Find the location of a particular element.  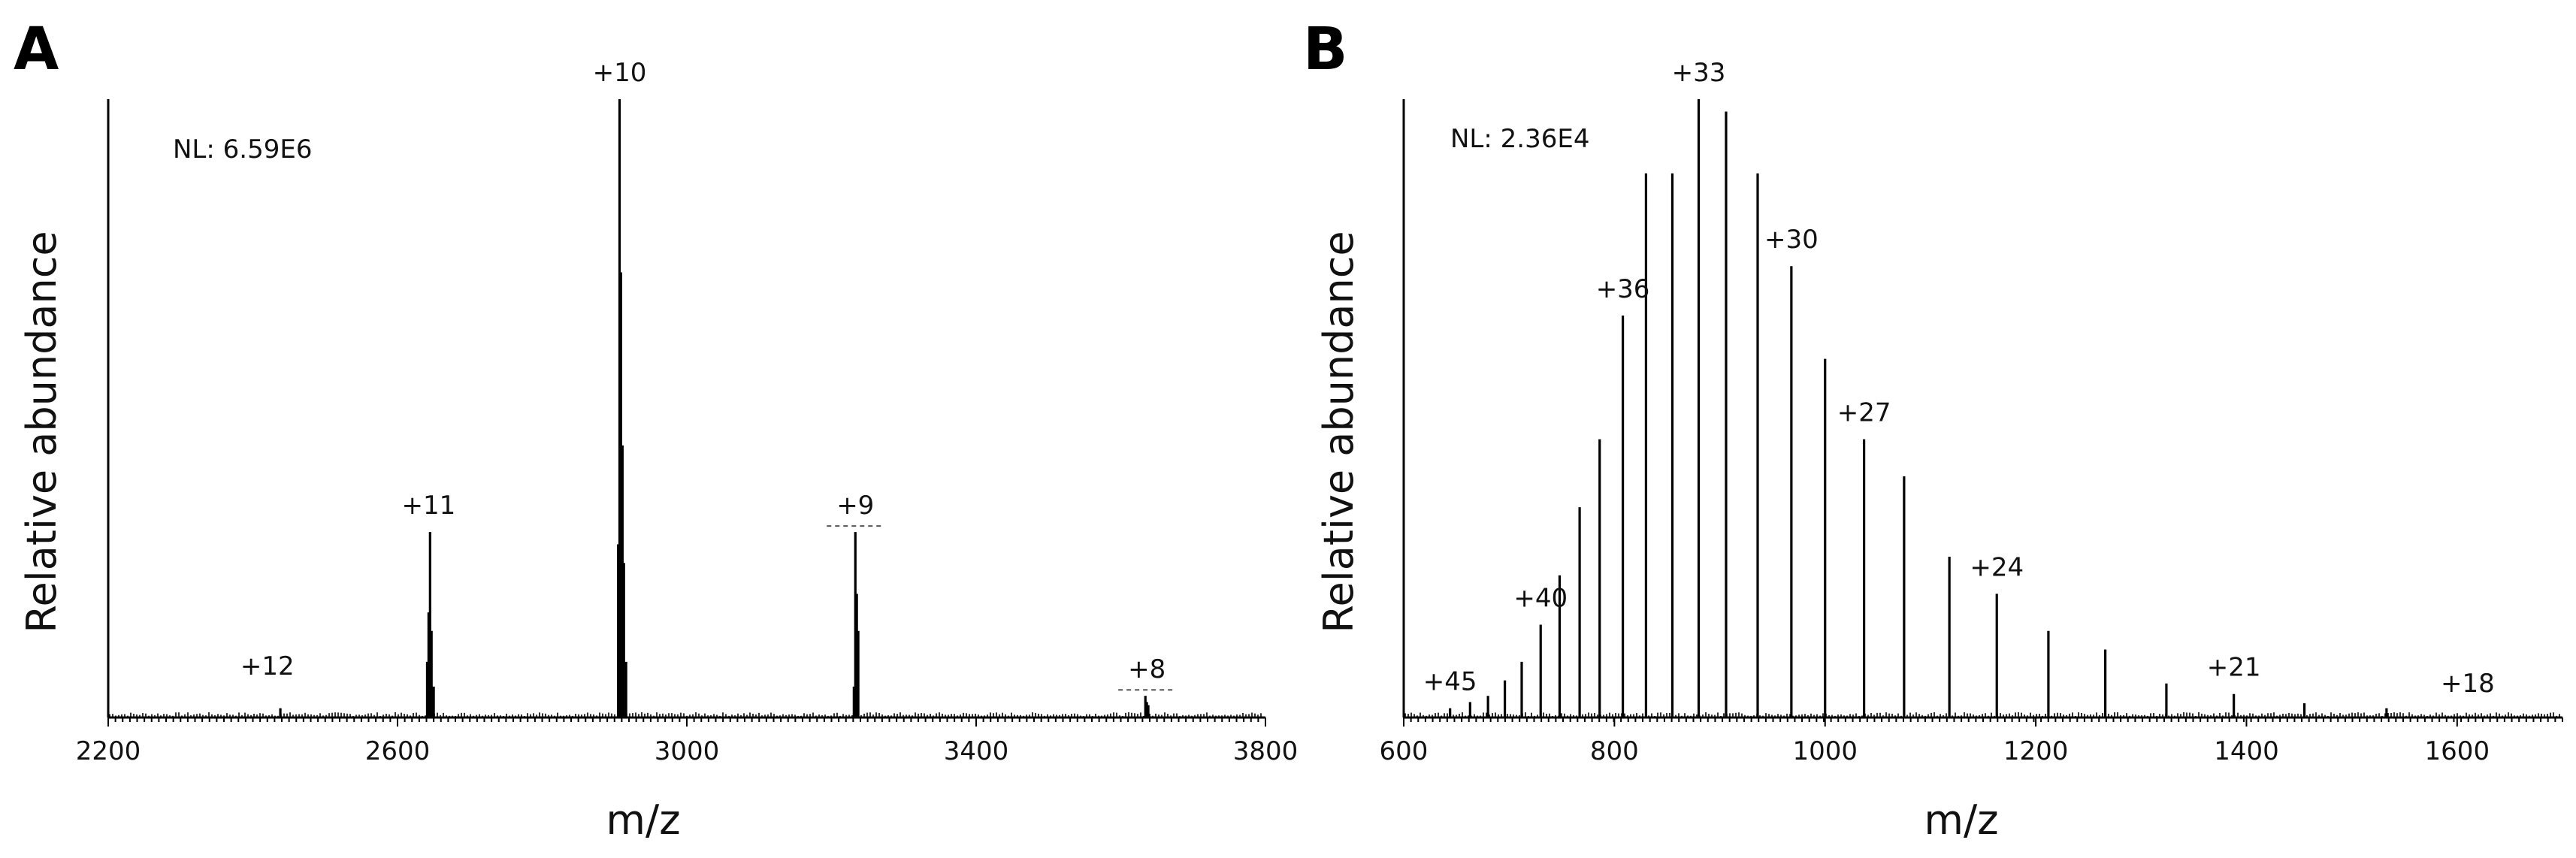

panel-a-charge-label: +8 is located at coordinates (1147, 669).